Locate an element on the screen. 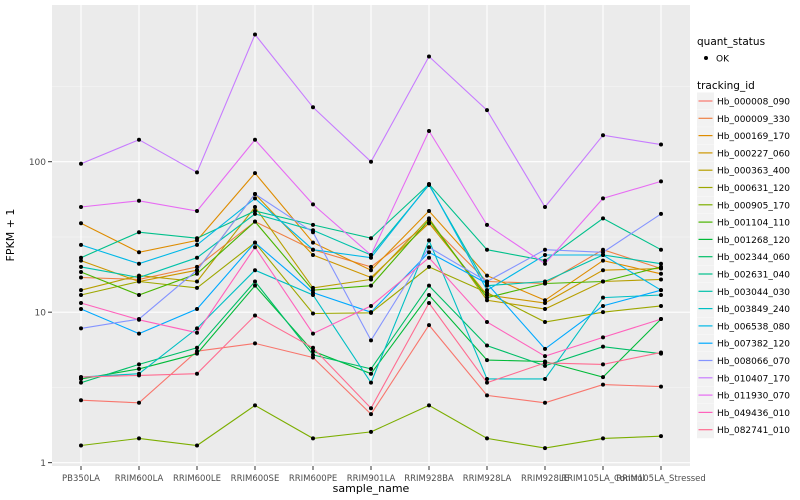 Image resolution: width=800 pixels, height=500 pixels. x-tick-label: RRIM928BA is located at coordinates (429, 479).